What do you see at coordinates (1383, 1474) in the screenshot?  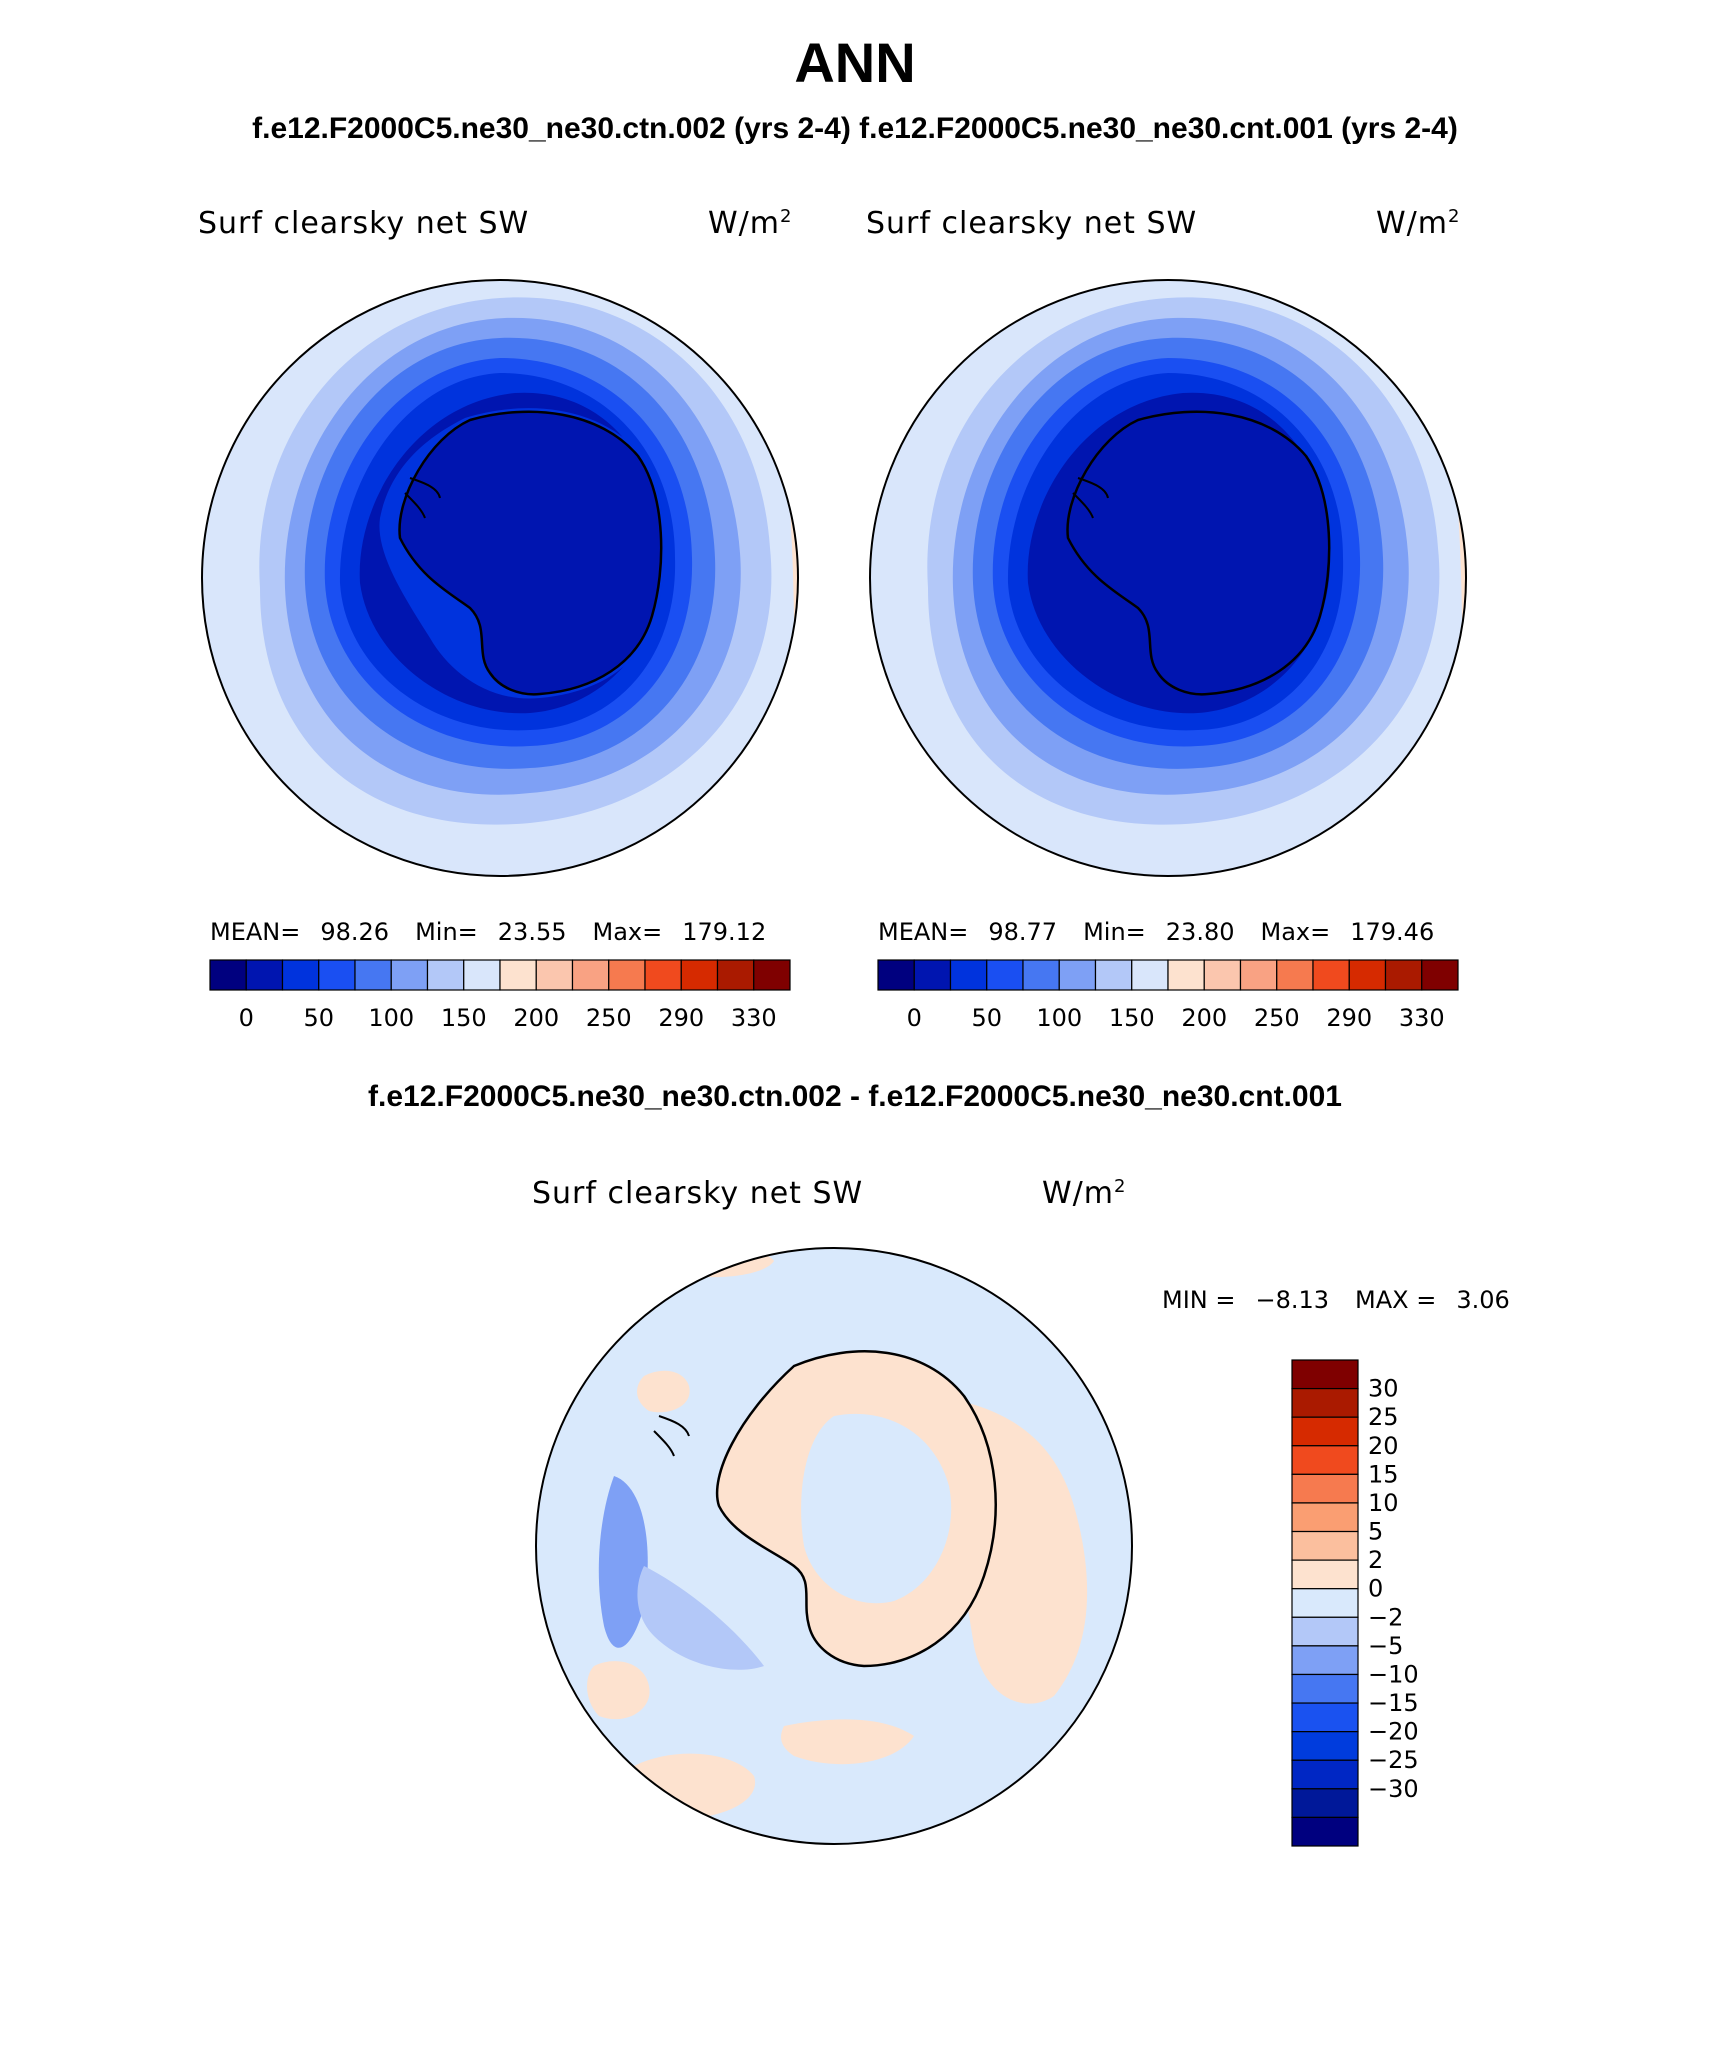 I see `difference-colorbar-tick-label: 15` at bounding box center [1383, 1474].